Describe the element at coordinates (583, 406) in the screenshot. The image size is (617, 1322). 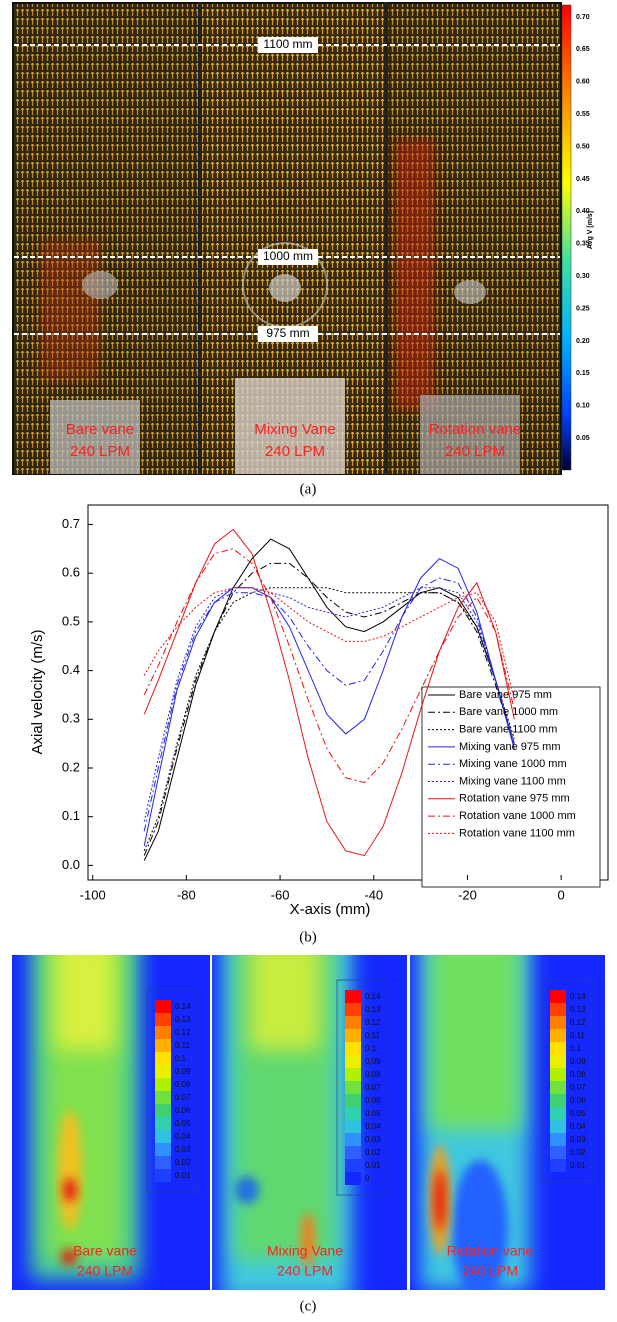
I see `colorbar-label: 0.10` at that location.